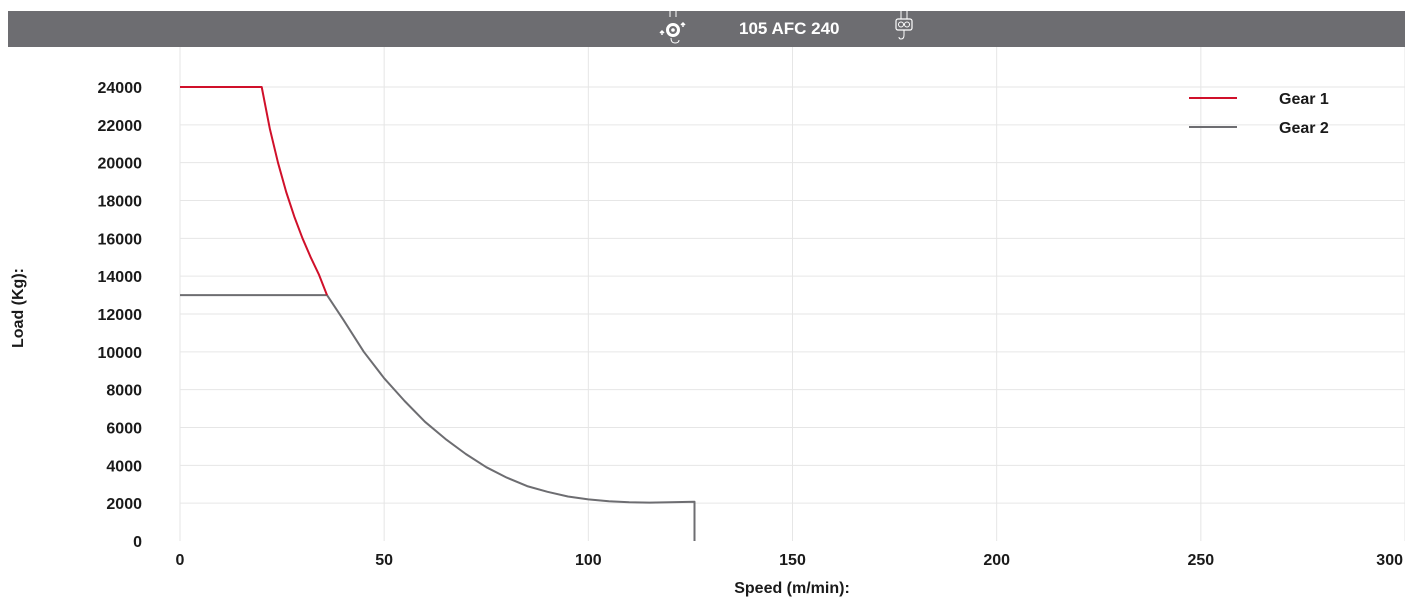 The height and width of the screenshot is (601, 1405). I want to click on y-tick-label: 16000, so click(120, 239).